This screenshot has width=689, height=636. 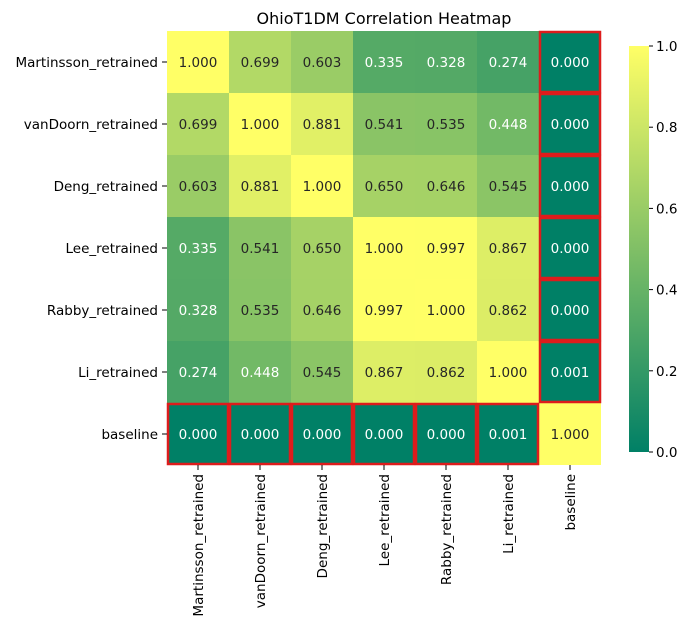 What do you see at coordinates (666, 128) in the screenshot?
I see `colorbar-tick-label: 0.8` at bounding box center [666, 128].